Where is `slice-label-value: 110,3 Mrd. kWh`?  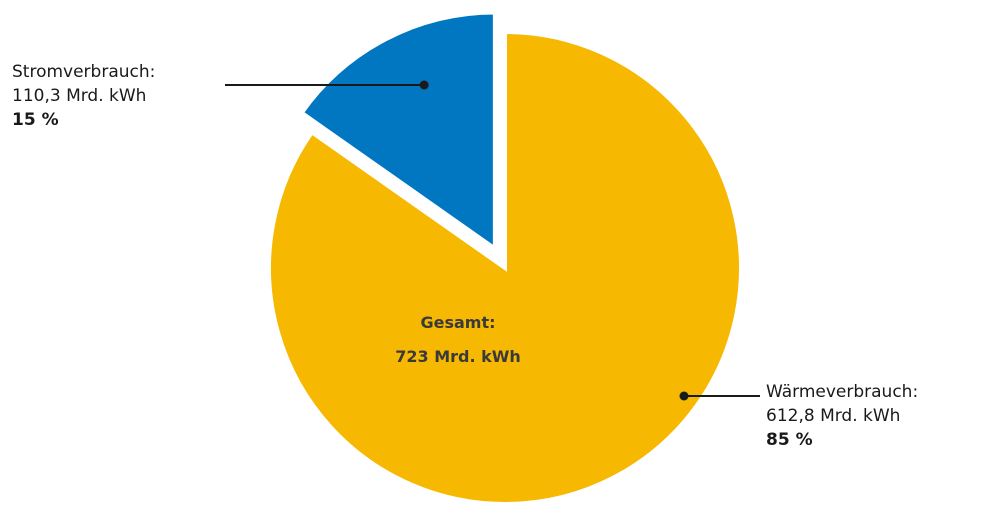 slice-label-value: 110,3 Mrd. kWh is located at coordinates (79, 96).